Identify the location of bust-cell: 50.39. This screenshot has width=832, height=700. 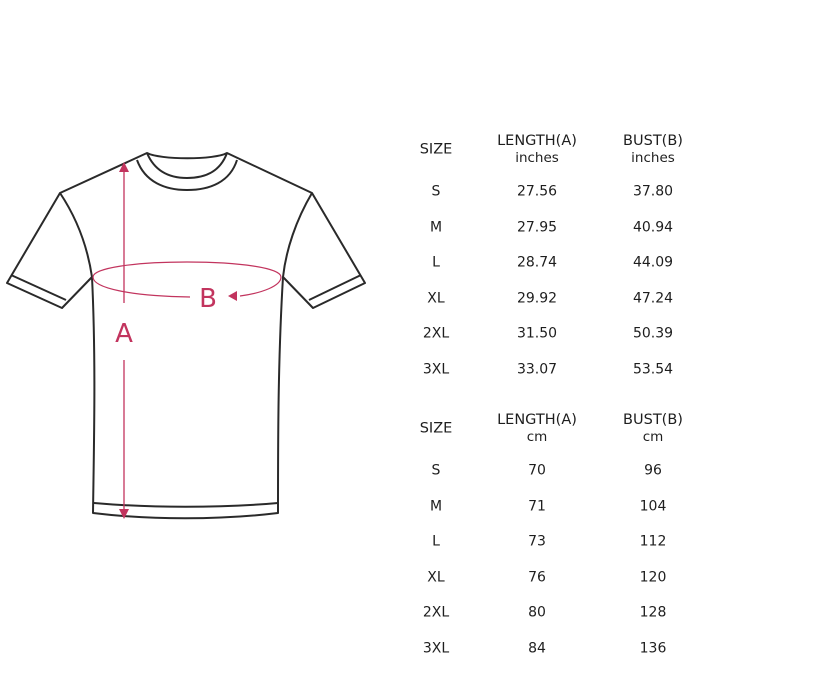
(653, 333).